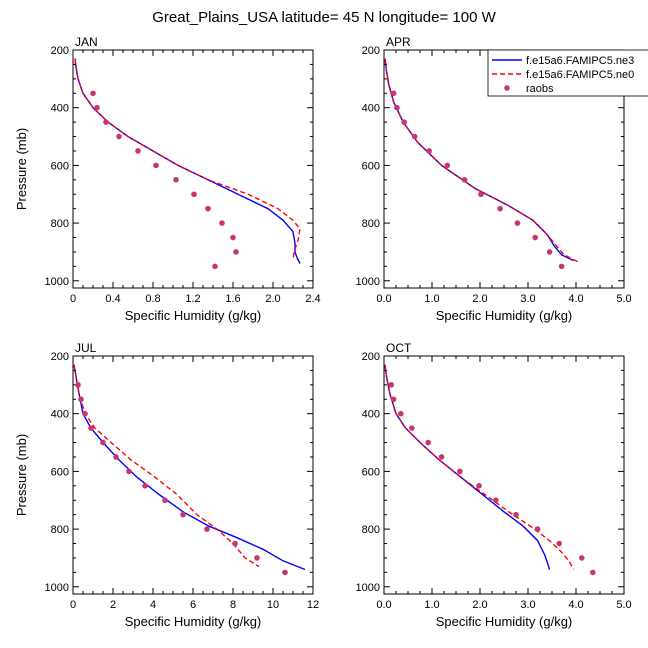  Describe the element at coordinates (86, 348) in the screenshot. I see `panel-label: JUL` at that location.